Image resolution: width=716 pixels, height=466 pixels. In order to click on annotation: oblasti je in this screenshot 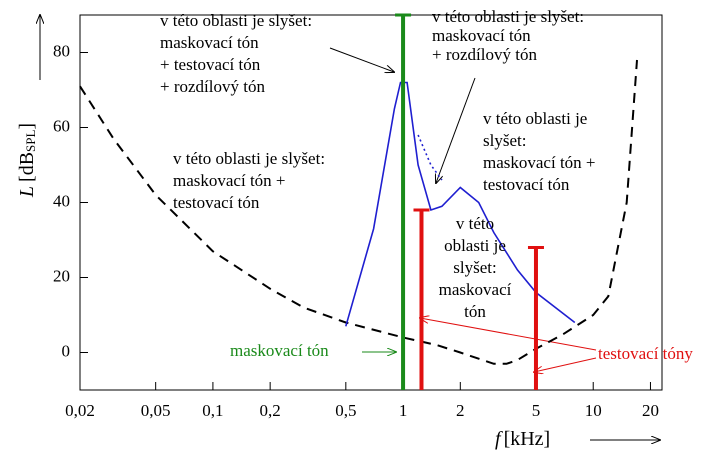, I will do `click(475, 245)`.